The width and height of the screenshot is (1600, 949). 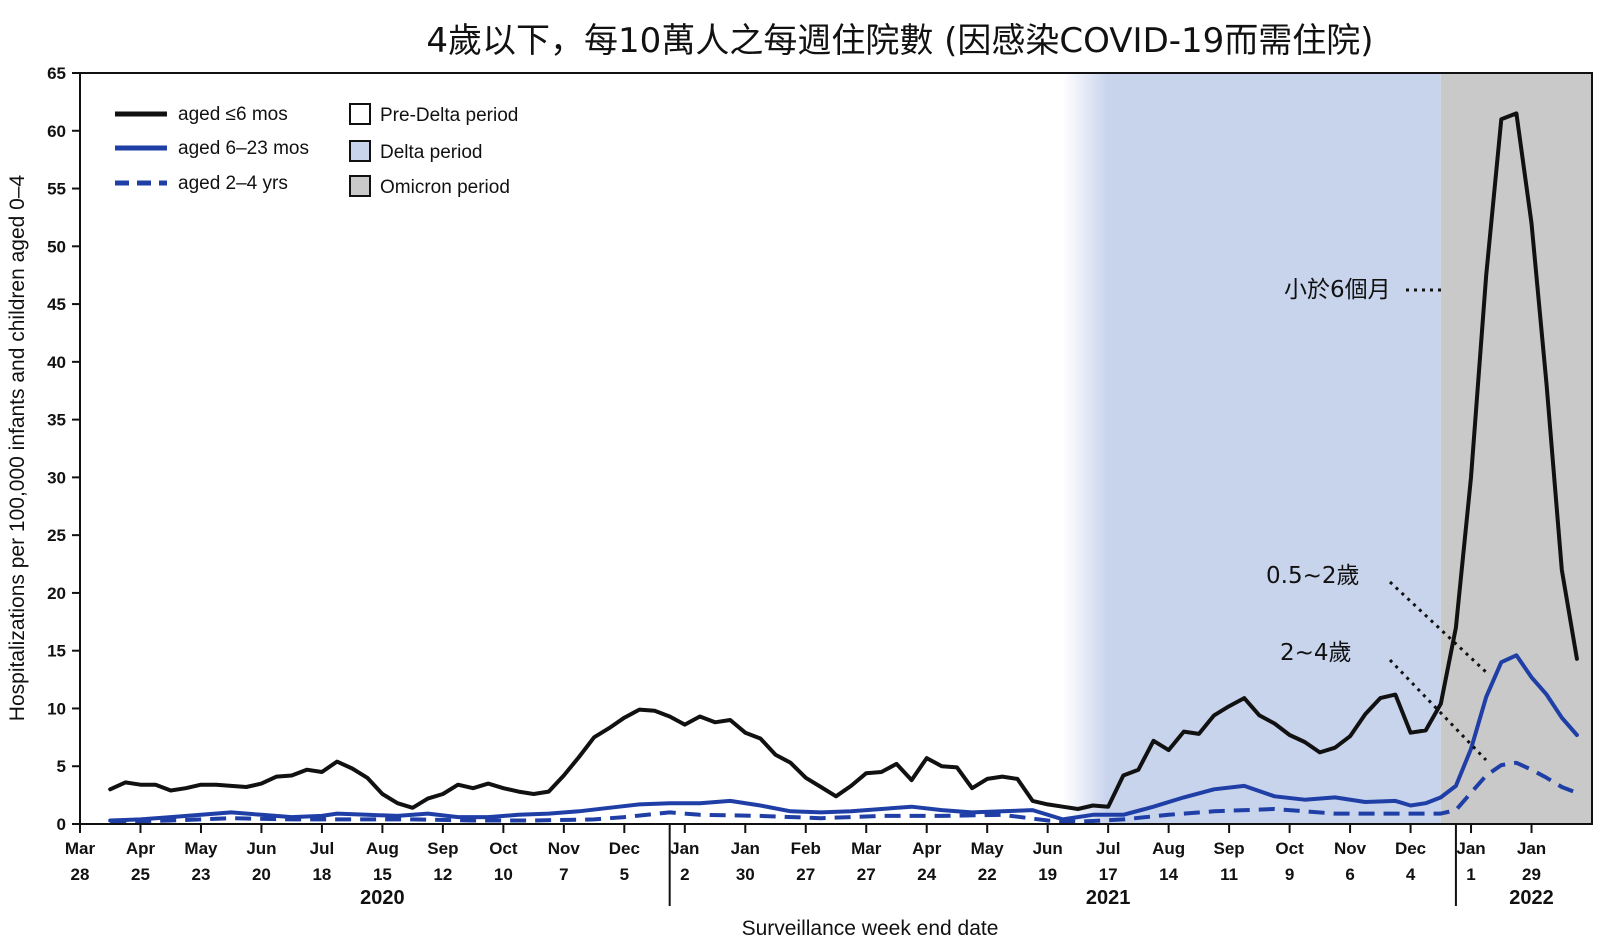 What do you see at coordinates (926, 874) in the screenshot?
I see `x-tick-day: 24` at bounding box center [926, 874].